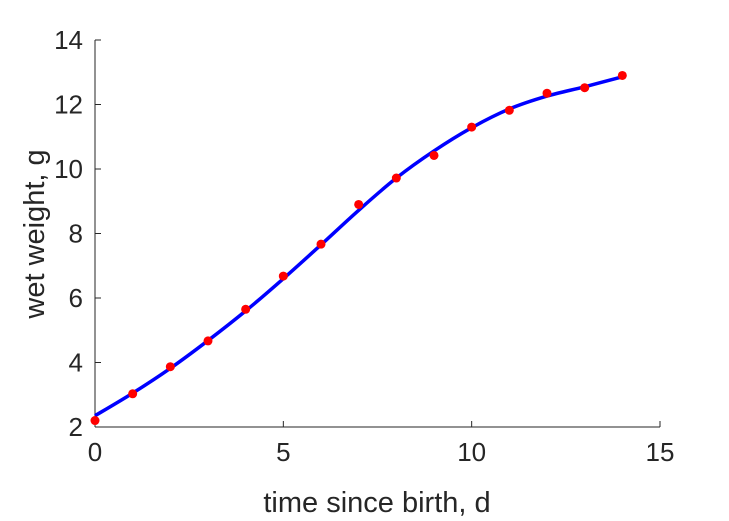 The height and width of the screenshot is (521, 729). I want to click on y-tick-label: 10, so click(68, 169).